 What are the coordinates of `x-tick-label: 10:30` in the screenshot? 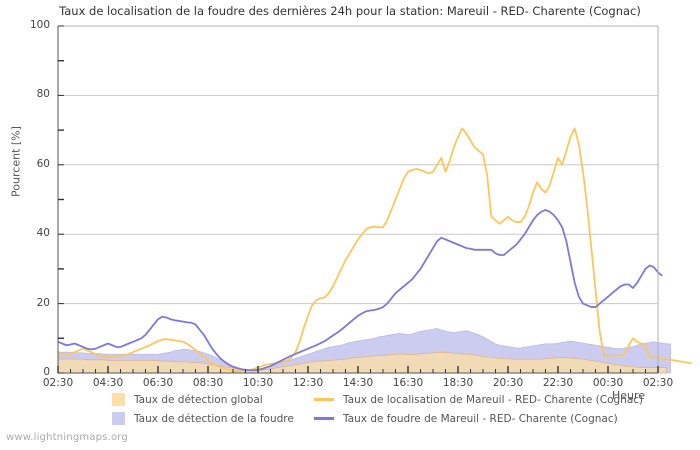 It's located at (258, 383).